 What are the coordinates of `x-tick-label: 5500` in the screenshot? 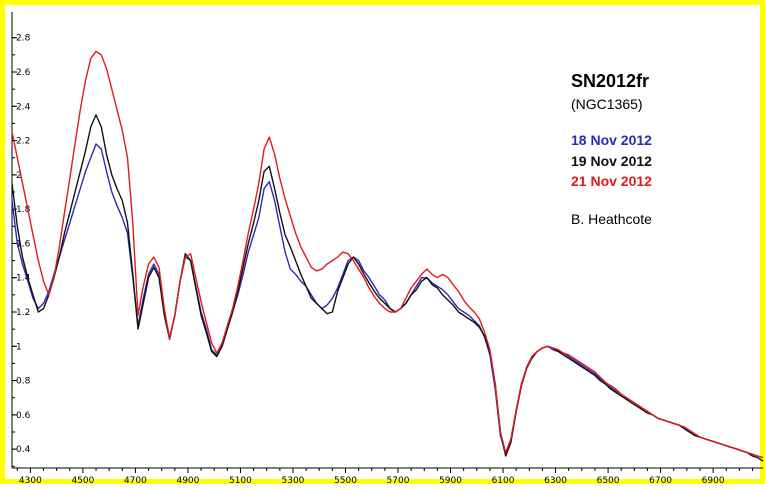 It's located at (345, 481).